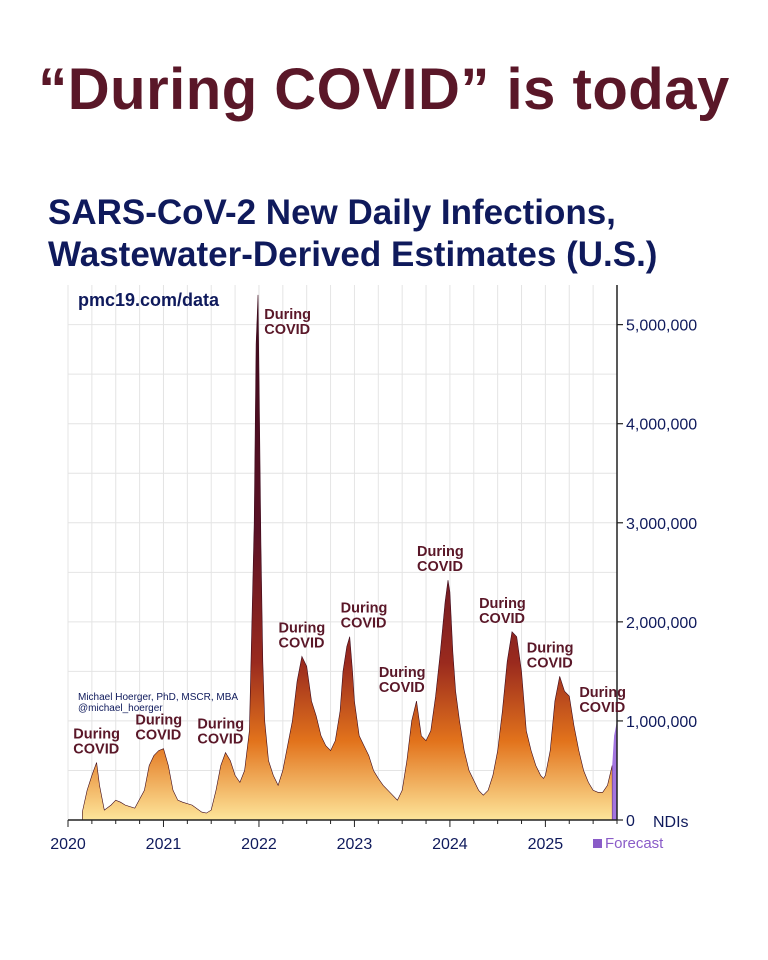 The image size is (768, 960). I want to click on y-tick-label: 4,000,000, so click(661, 425).